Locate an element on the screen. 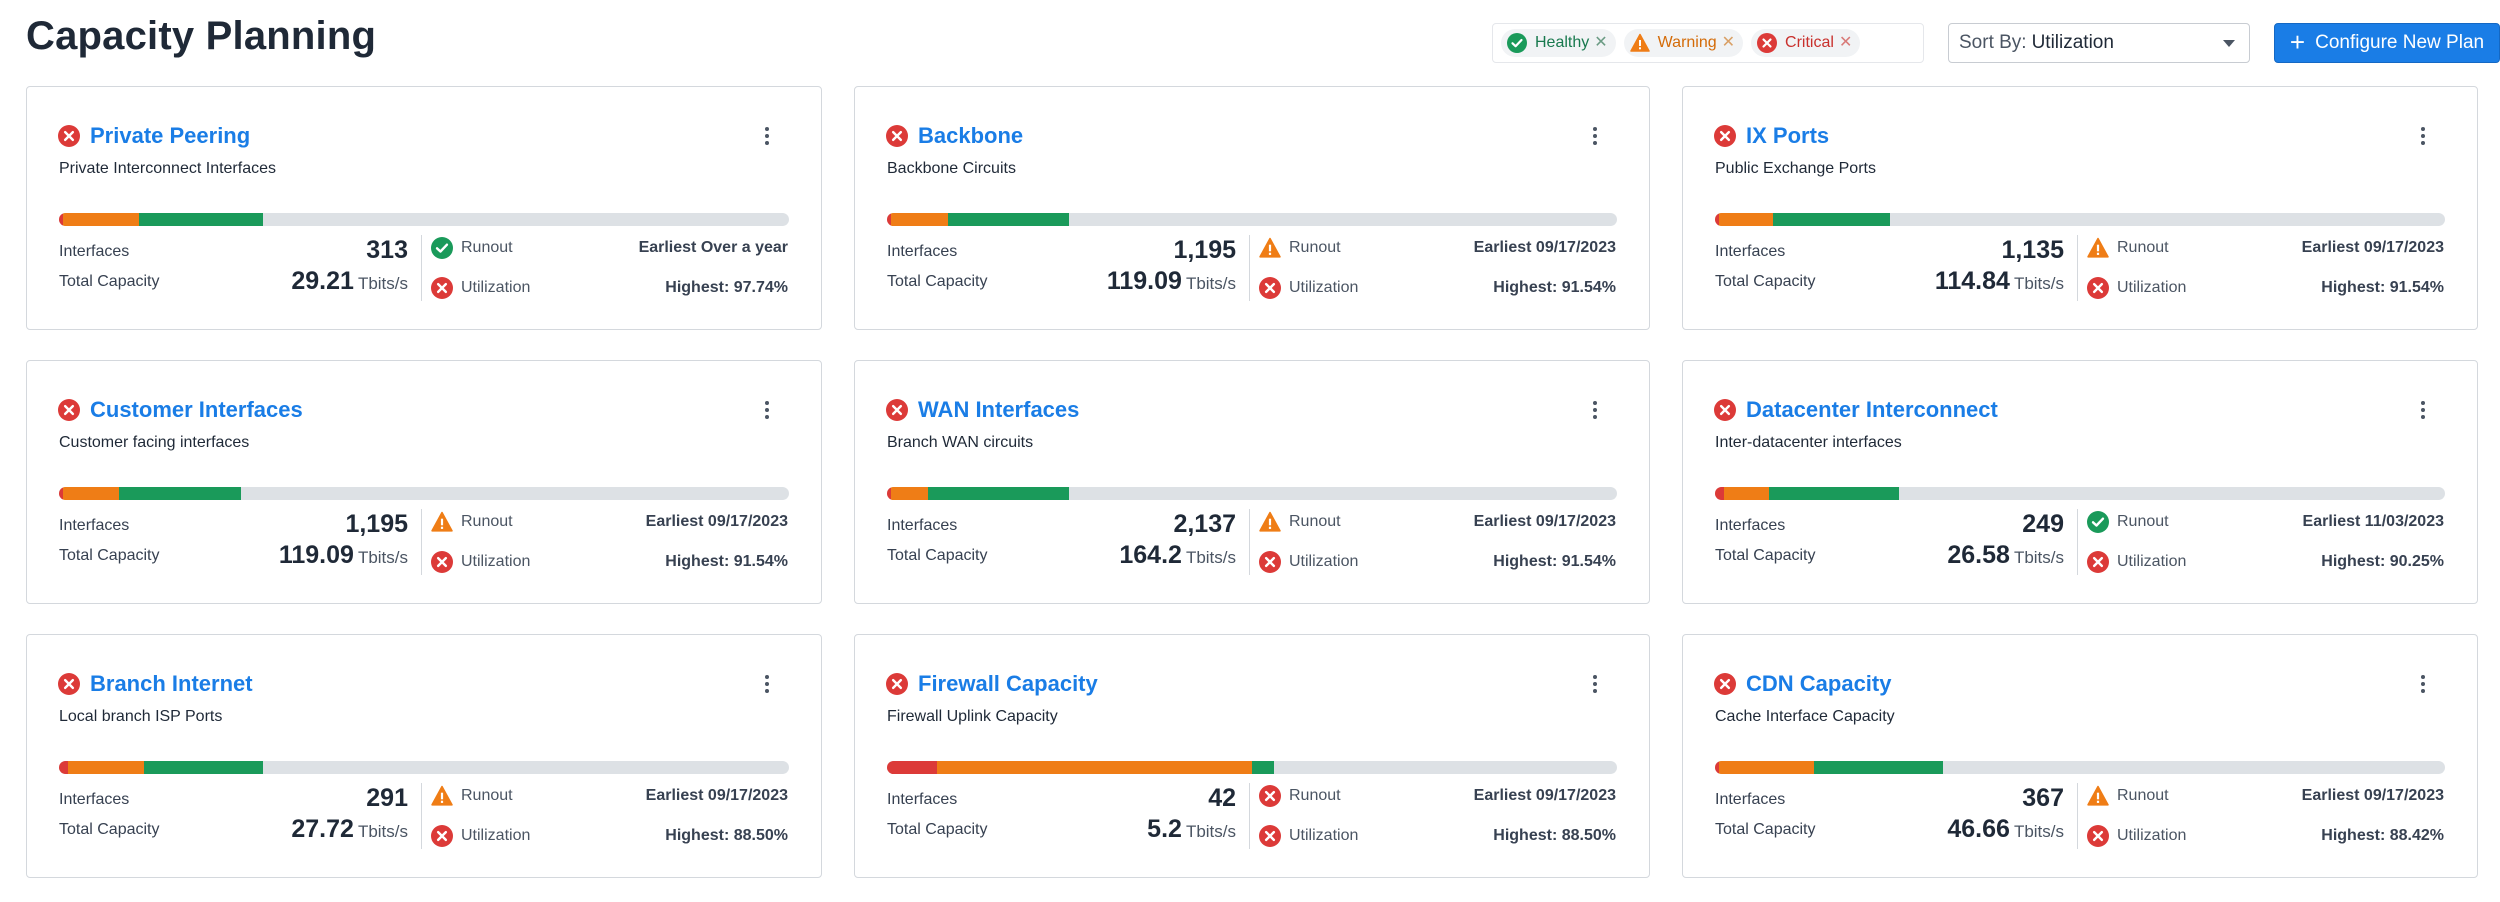 Image resolution: width=2500 pixels, height=902 pixels. total-capacity-value: 5.2 Tbits/s is located at coordinates (1191, 829).